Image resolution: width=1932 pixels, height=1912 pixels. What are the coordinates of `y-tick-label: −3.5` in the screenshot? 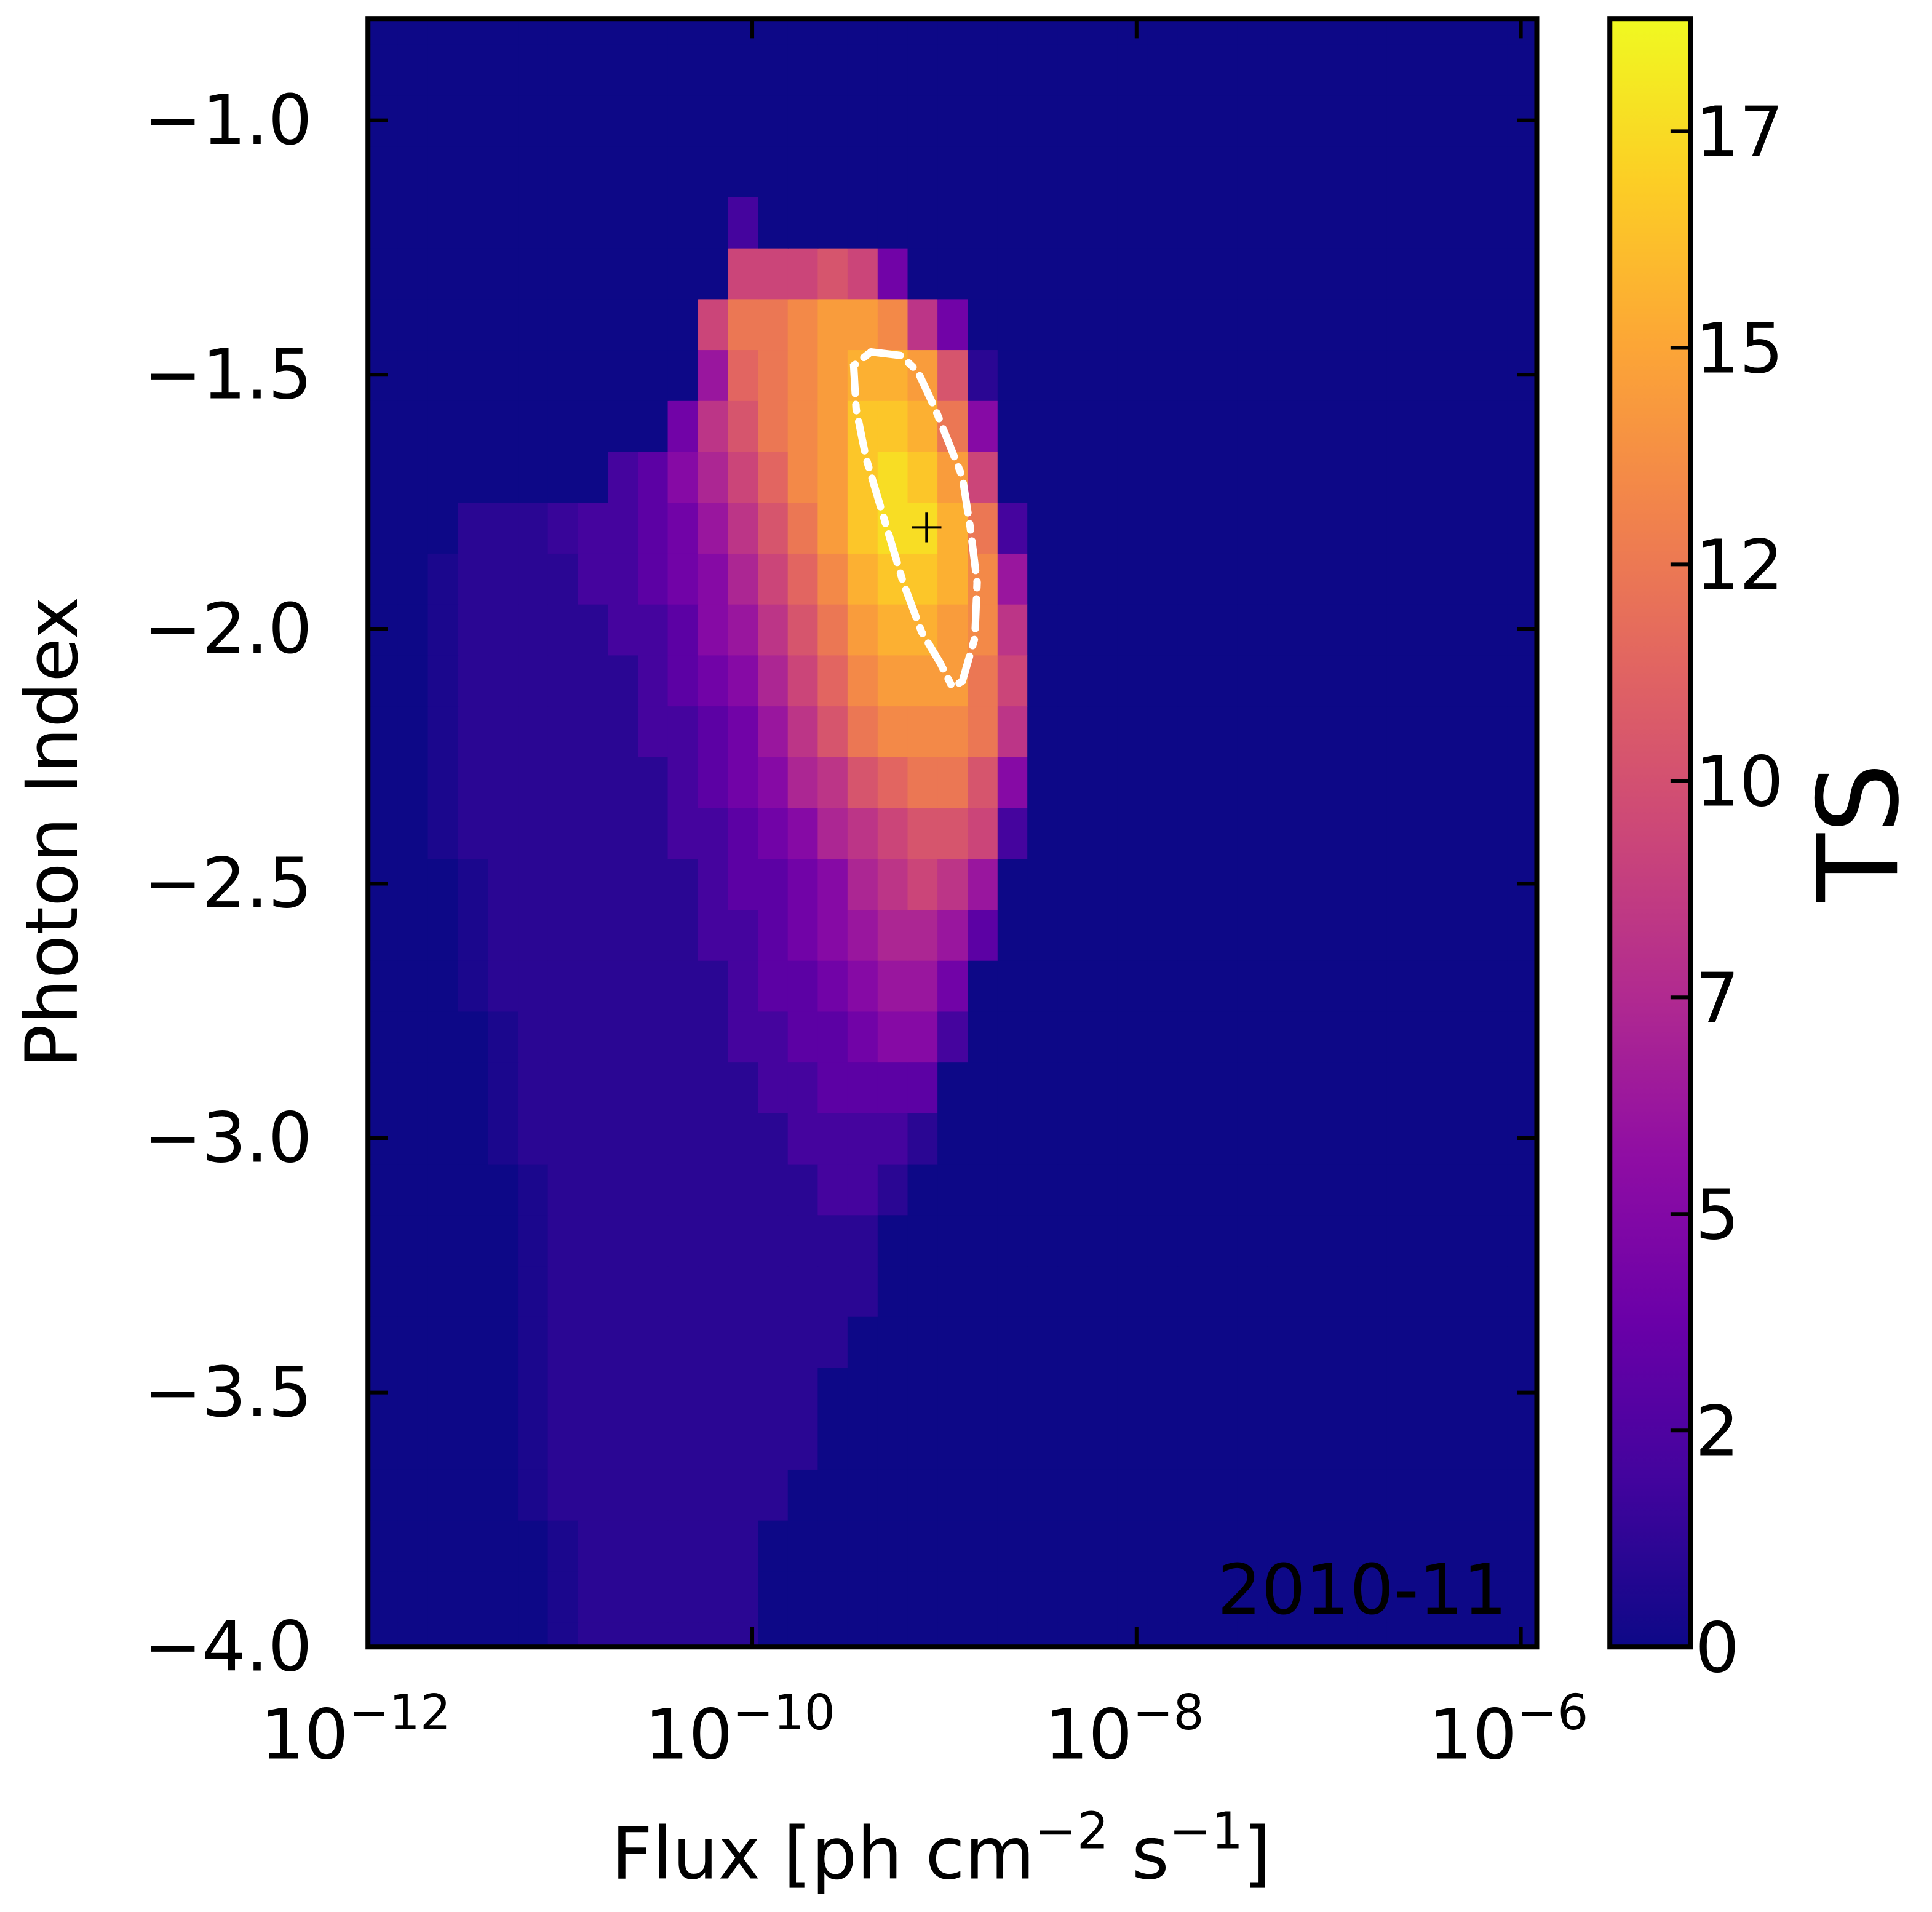 It's located at (228, 1393).